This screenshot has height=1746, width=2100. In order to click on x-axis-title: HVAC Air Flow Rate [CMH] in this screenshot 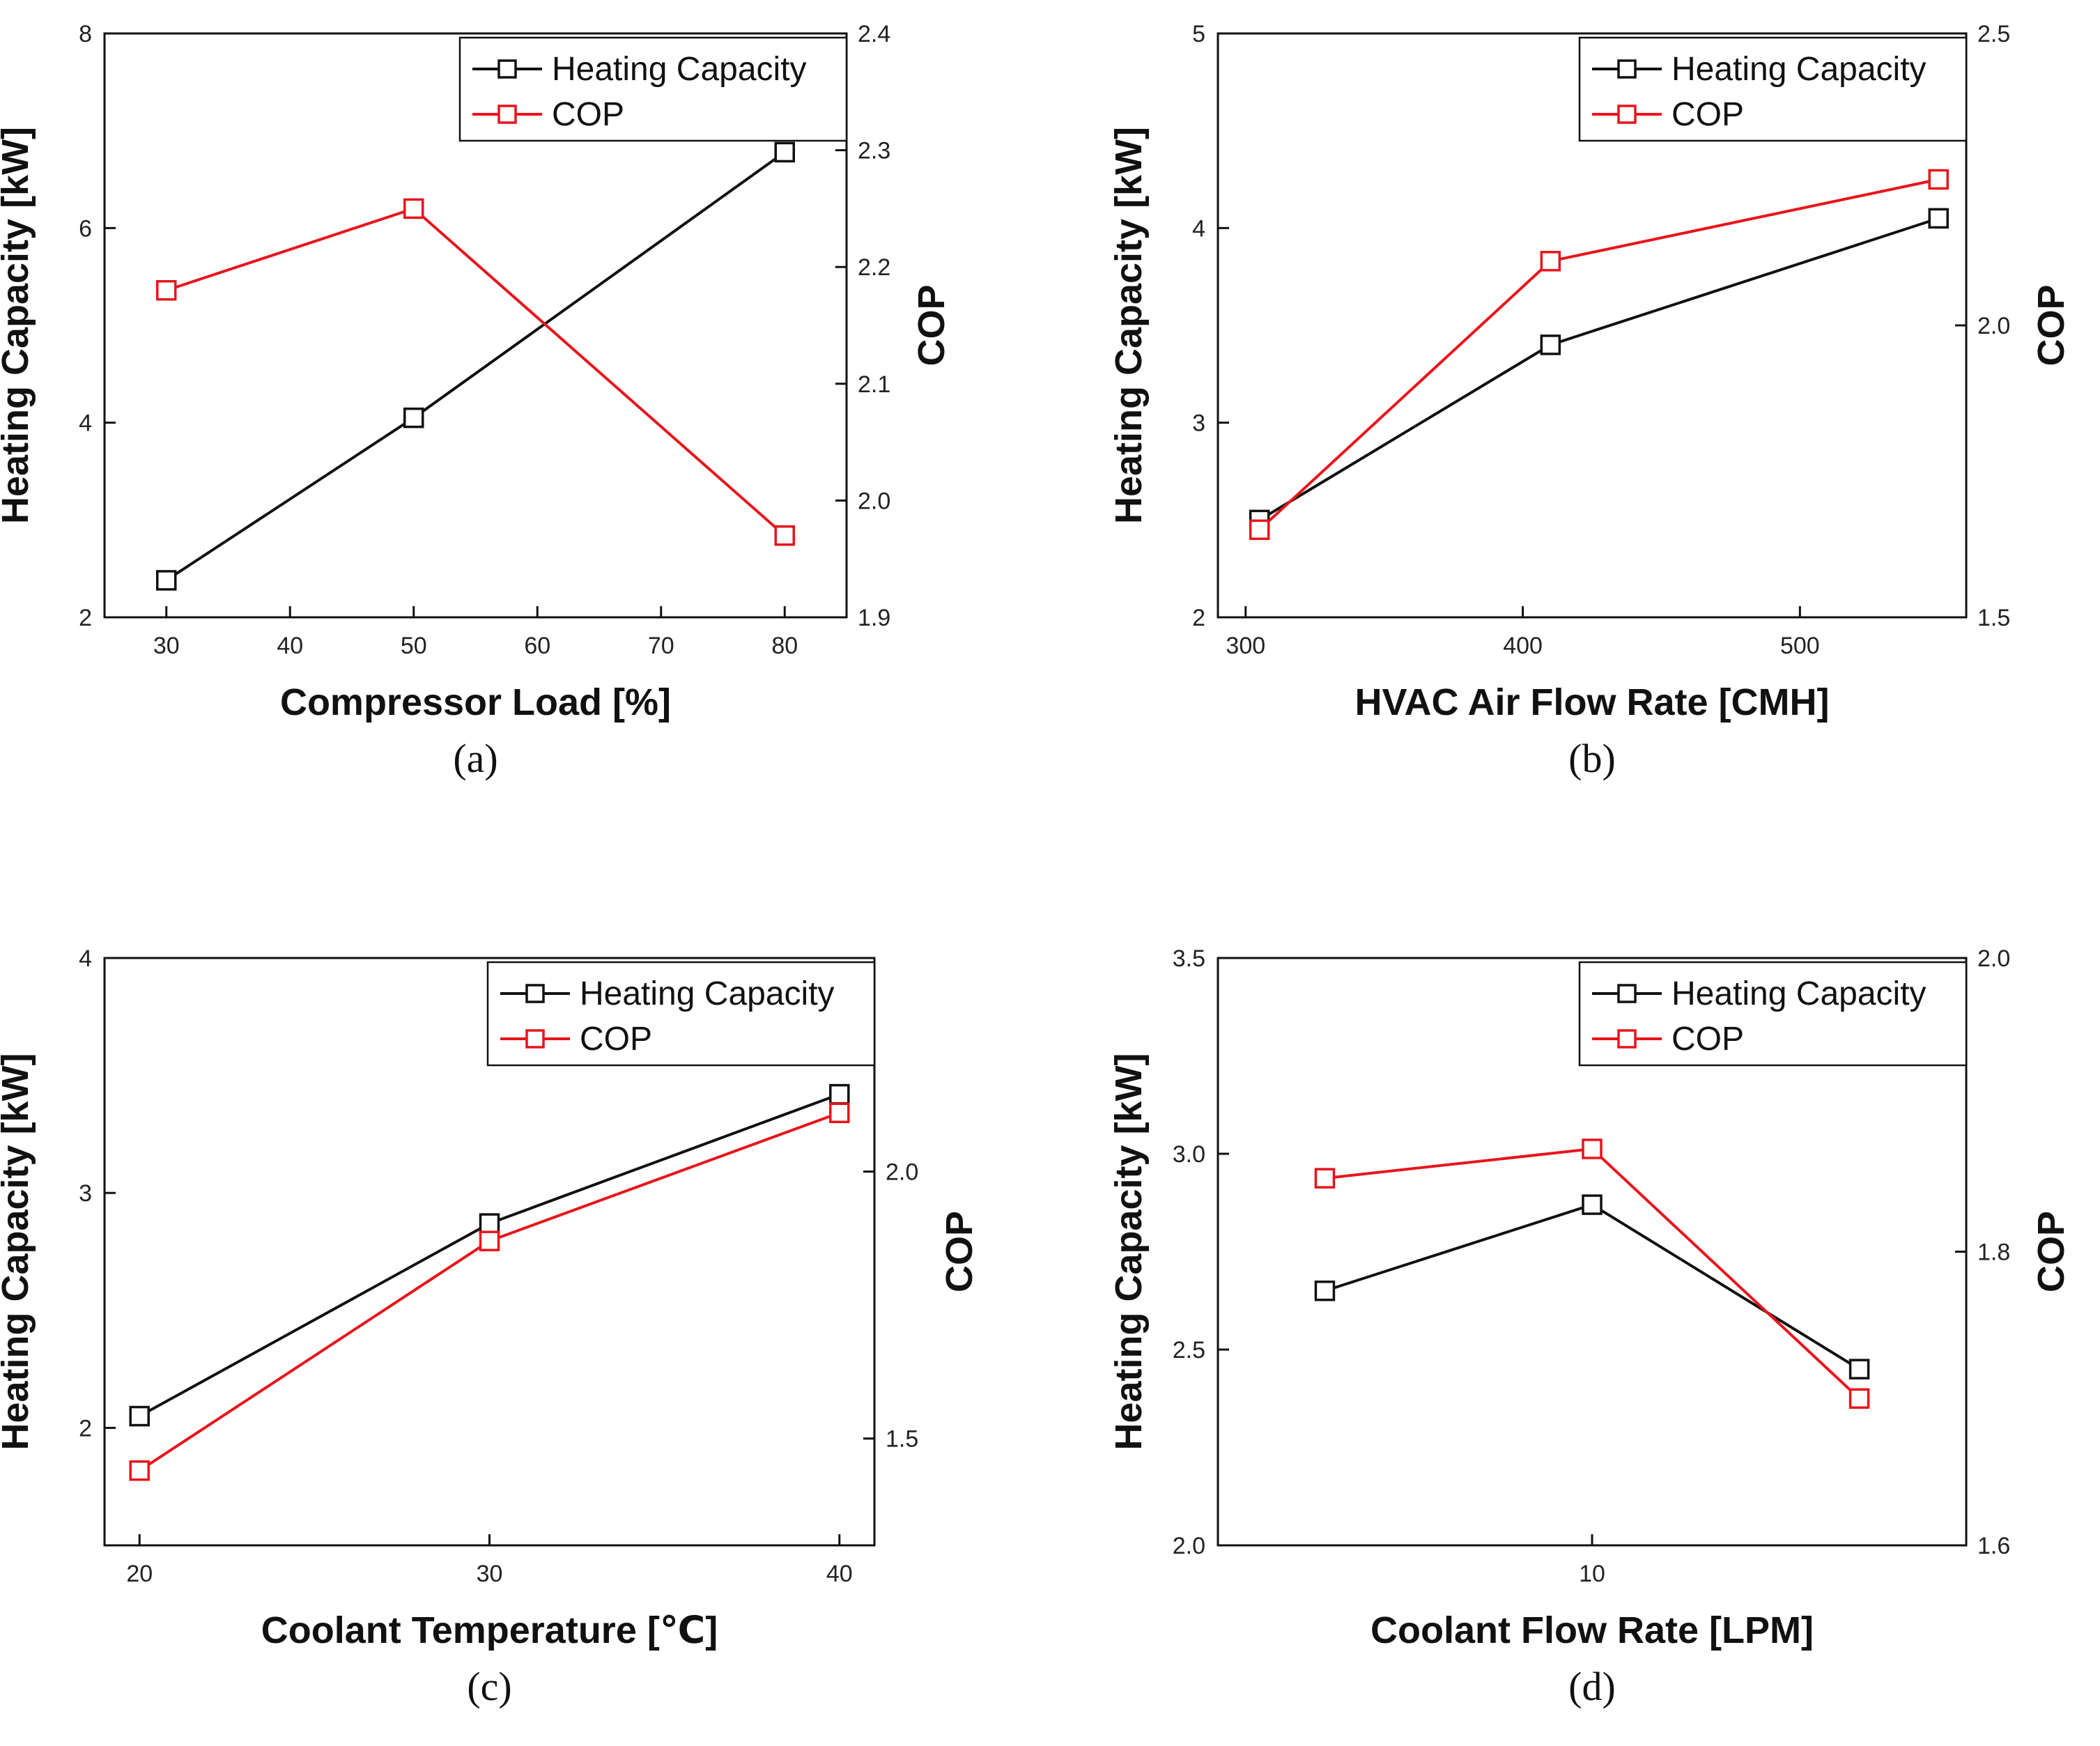, I will do `click(1592, 702)`.